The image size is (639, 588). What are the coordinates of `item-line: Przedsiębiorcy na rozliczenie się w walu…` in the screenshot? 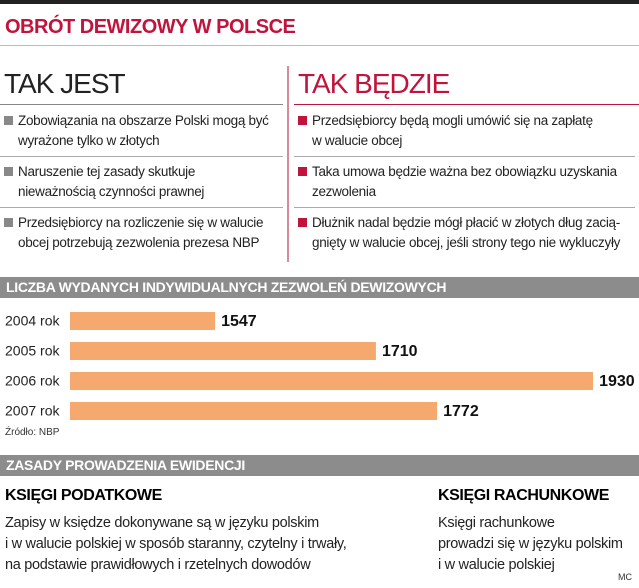 It's located at (141, 222).